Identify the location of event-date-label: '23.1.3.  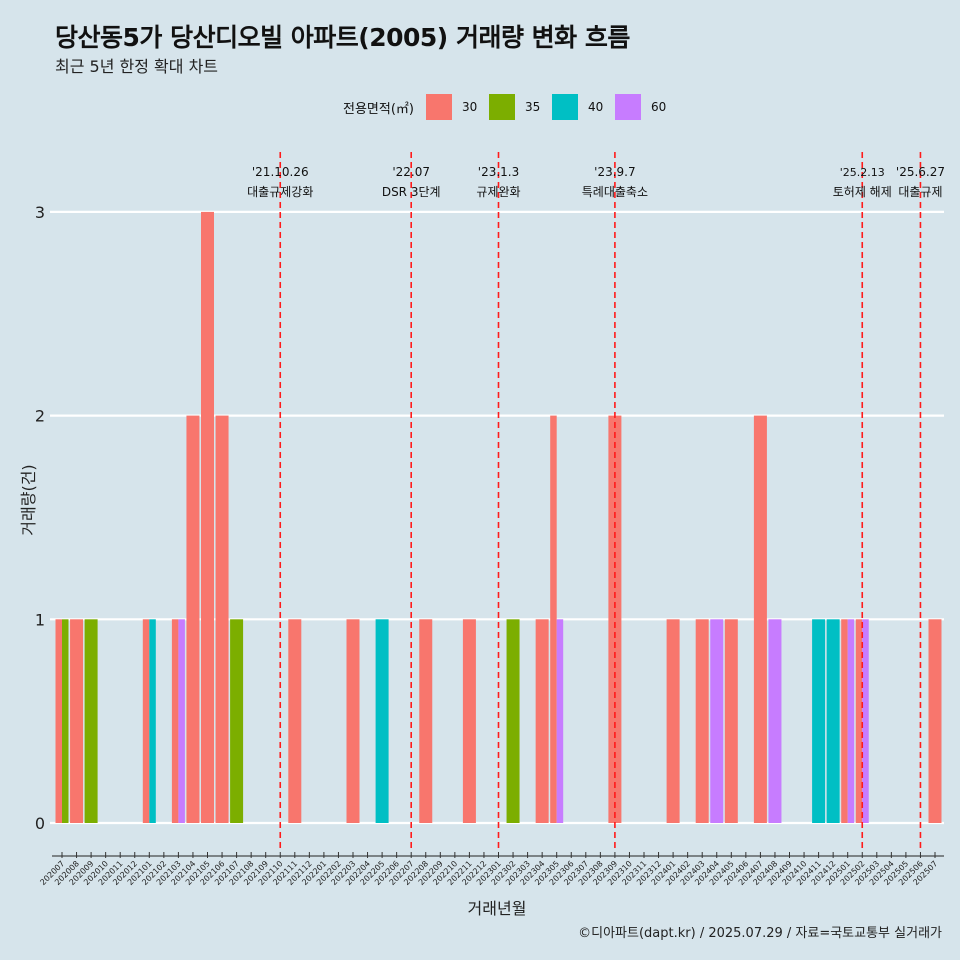
(498, 172).